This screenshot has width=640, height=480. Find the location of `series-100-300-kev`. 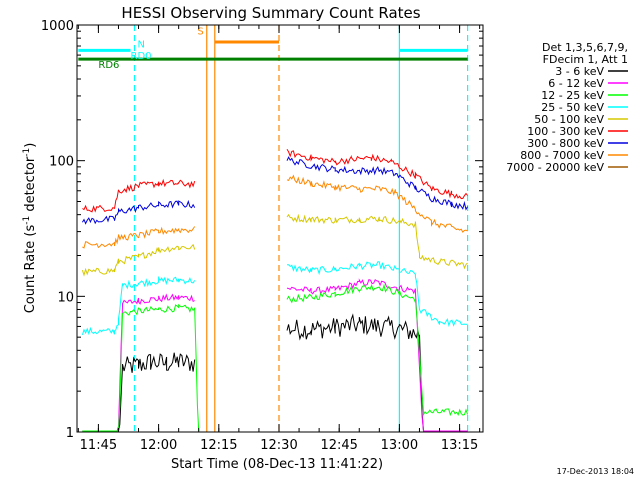

series-100-300-kev is located at coordinates (275, 181).